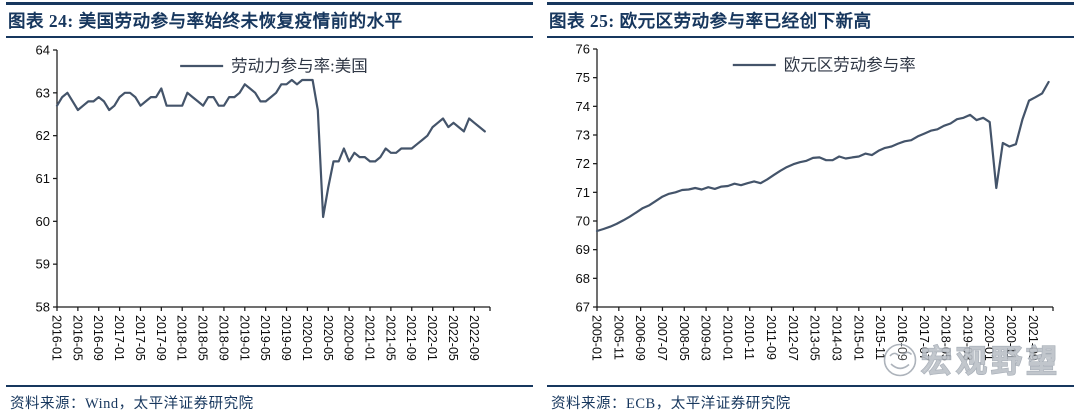  Describe the element at coordinates (269, 399) in the screenshot. I see `source-note-us: 资料来源：Wind，太平洋证券研究院` at that location.